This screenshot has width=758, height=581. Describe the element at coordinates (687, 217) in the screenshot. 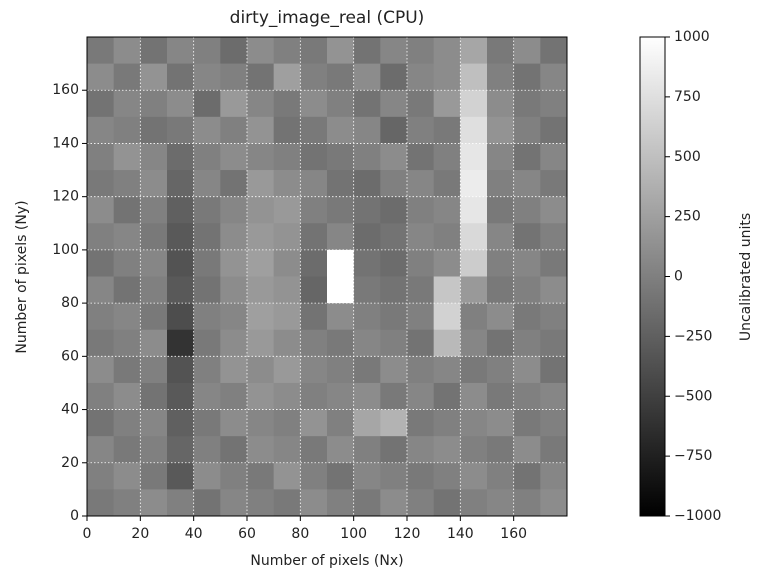

I see `colorbar-tick-label: 250` at that location.